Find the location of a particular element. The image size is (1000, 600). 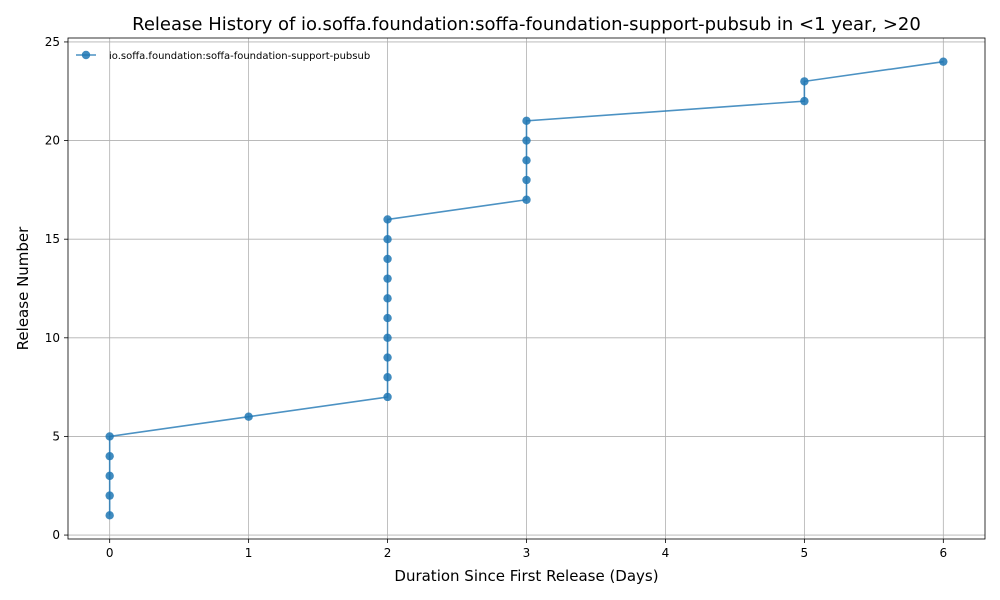

x-axis-label: Duration Since First Release (Days) is located at coordinates (526, 576).